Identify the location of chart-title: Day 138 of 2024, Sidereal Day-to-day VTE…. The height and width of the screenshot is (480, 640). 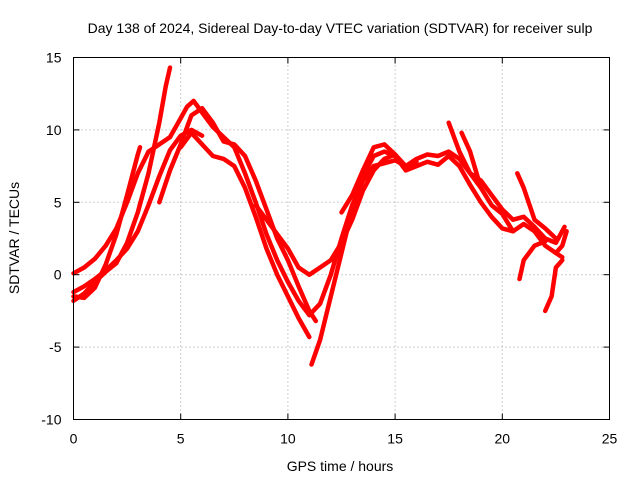
(340, 28).